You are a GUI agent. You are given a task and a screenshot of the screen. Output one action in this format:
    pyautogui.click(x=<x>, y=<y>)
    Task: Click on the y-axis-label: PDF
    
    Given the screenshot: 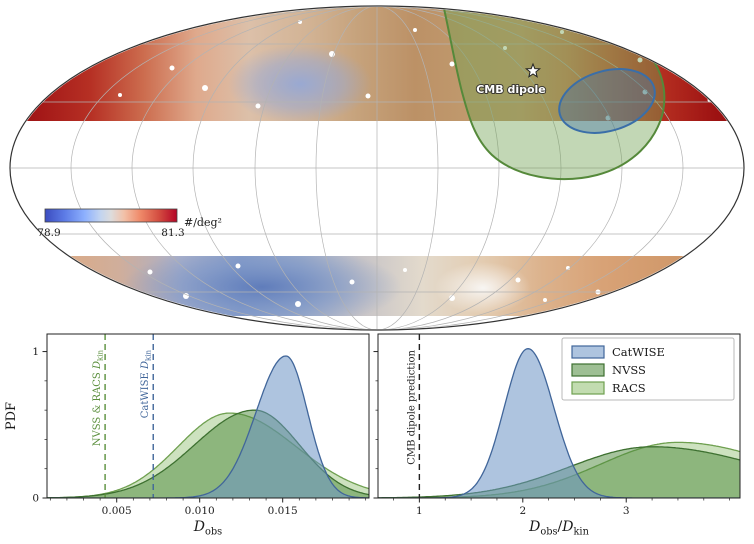 What is the action you would take?
    pyautogui.click(x=11, y=416)
    